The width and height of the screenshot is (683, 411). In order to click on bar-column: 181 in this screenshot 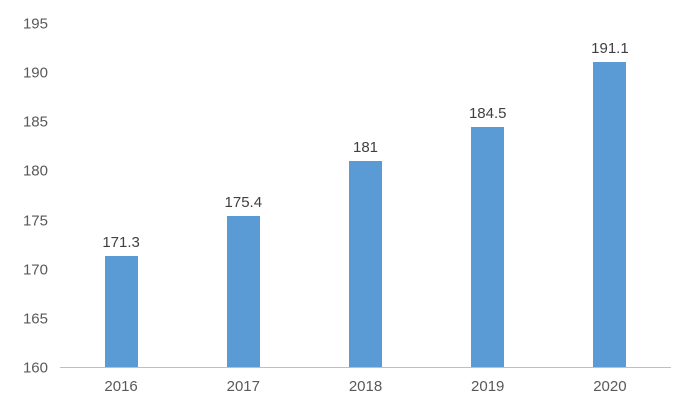, I will do `click(365, 195)`.